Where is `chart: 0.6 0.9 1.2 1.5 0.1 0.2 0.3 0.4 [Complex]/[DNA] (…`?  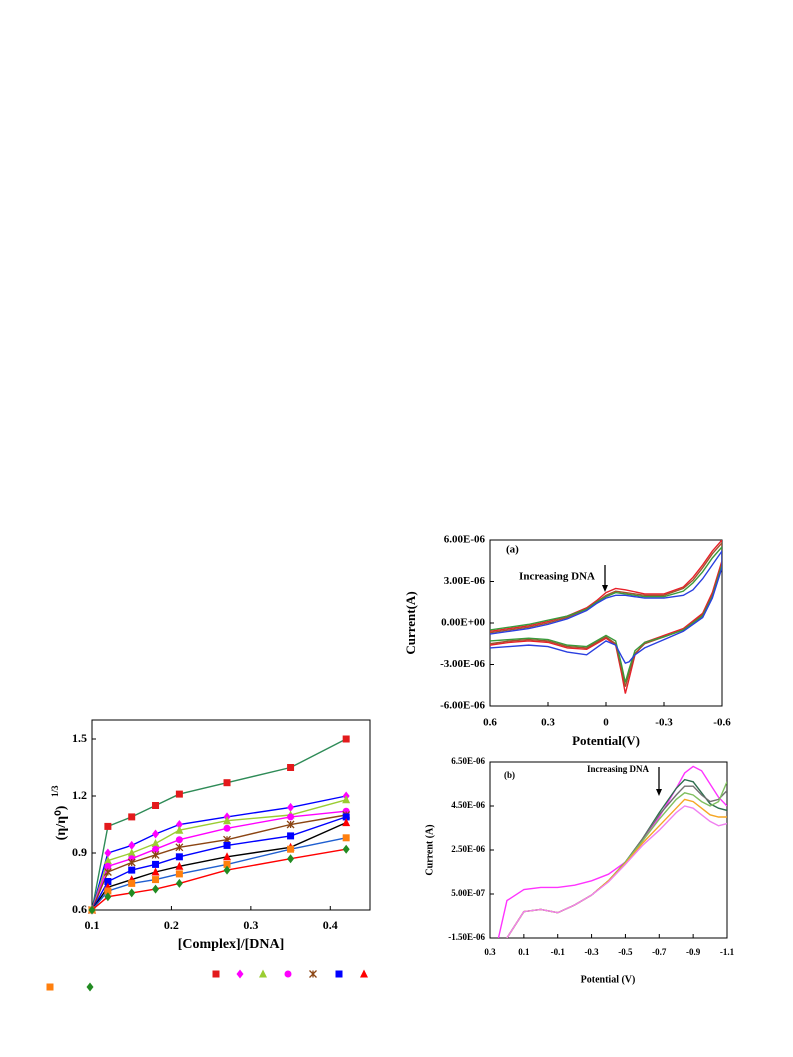
chart: 0.6 0.9 1.2 1.5 0.1 0.2 0.3 0.4 [Complex]/[DNA] (… is located at coordinates (208, 855).